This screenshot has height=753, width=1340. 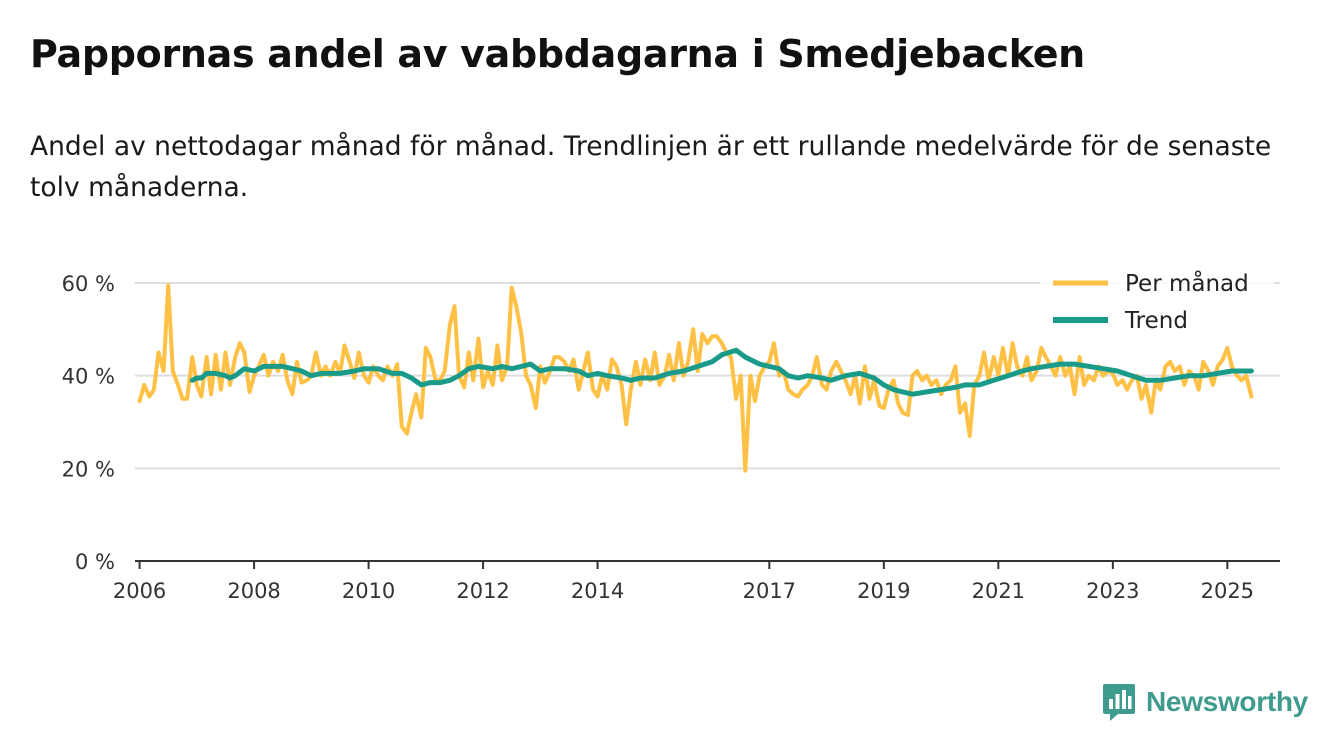 I want to click on legend: Per månad Trend, so click(x=1157, y=304).